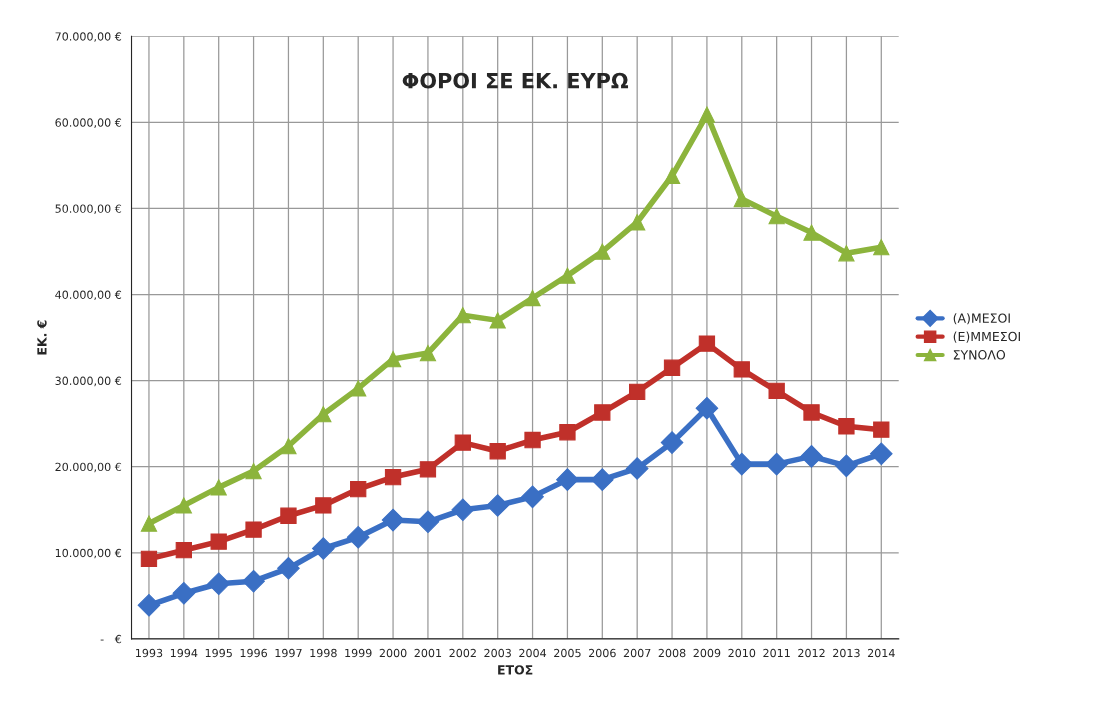 This screenshot has width=1096, height=726. I want to click on x-tick-label: 2004, so click(533, 653).